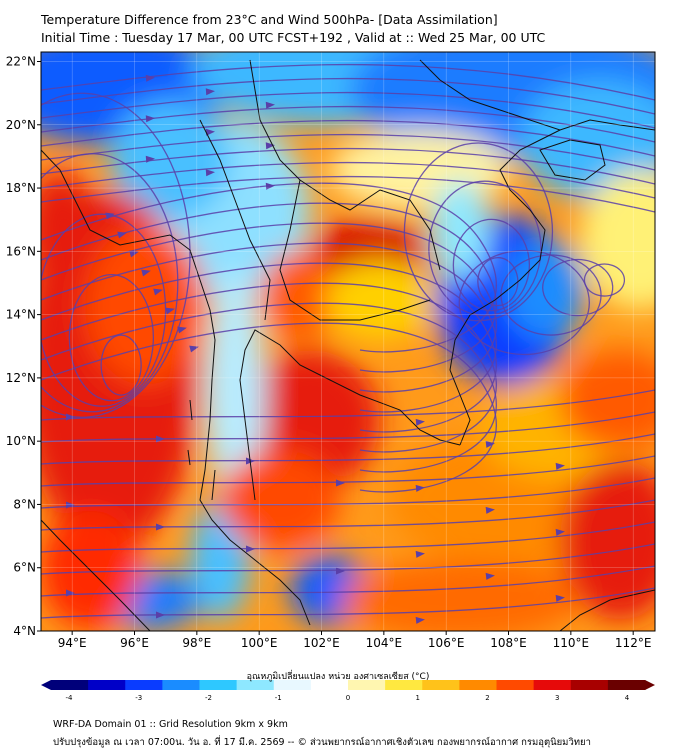 The width and height of the screenshot is (676, 756). I want to click on lon-tick-label: 110°E, so click(571, 643).